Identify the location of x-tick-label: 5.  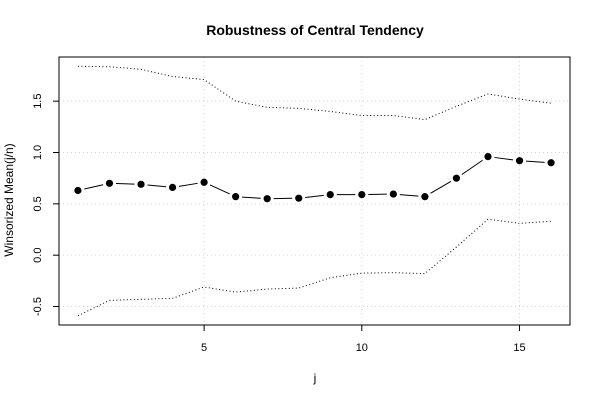
(204, 348).